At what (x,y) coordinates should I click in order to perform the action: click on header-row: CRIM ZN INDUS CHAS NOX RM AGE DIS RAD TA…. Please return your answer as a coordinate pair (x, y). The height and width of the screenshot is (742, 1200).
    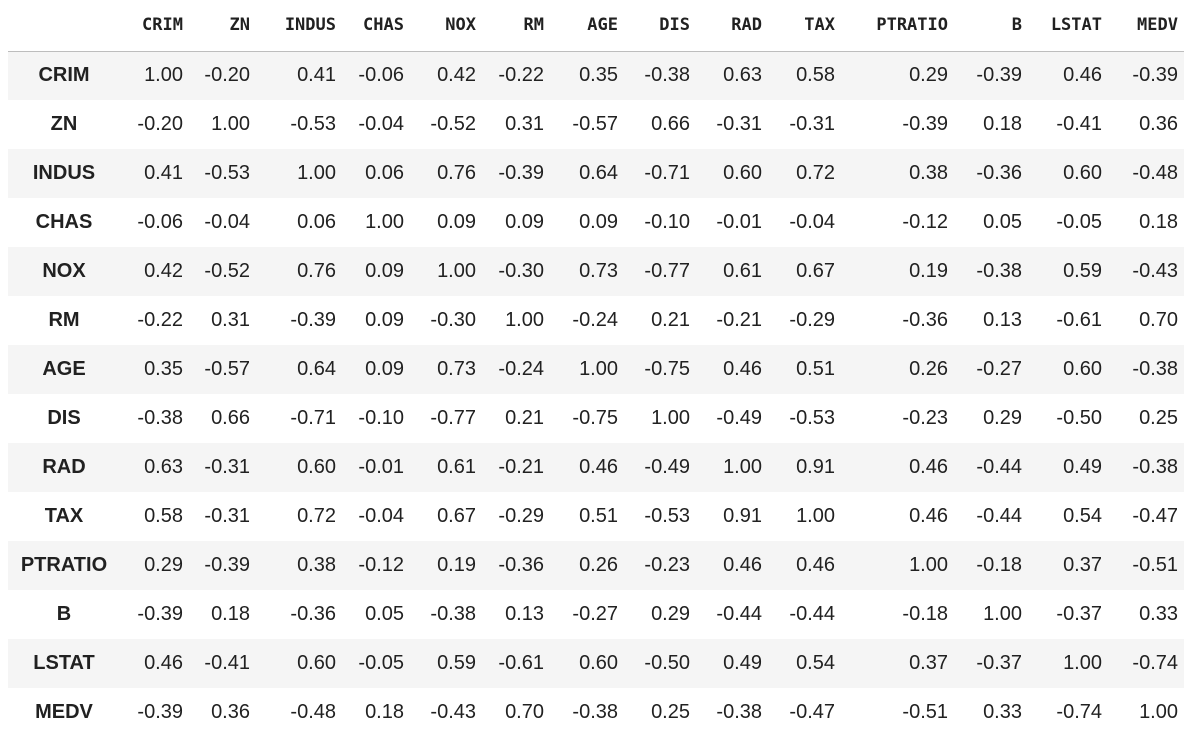
    Looking at the image, I should click on (596, 25).